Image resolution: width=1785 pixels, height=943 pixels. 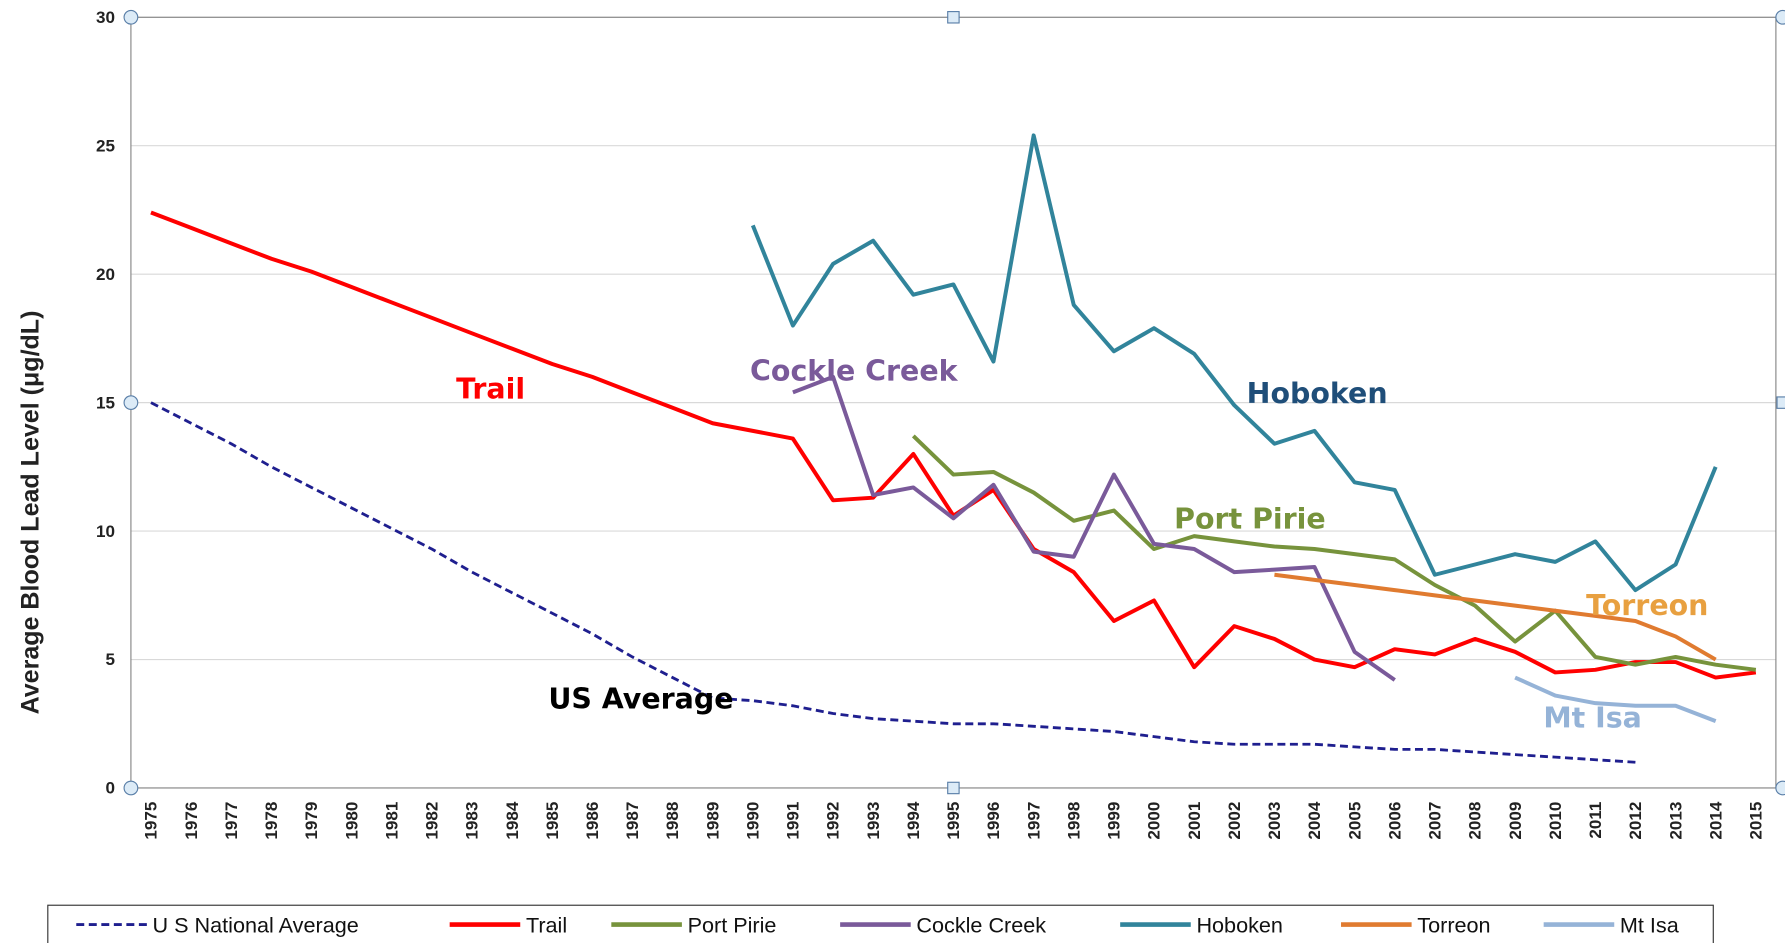 What do you see at coordinates (552, 820) in the screenshot?
I see `x-tick-label: 1985` at bounding box center [552, 820].